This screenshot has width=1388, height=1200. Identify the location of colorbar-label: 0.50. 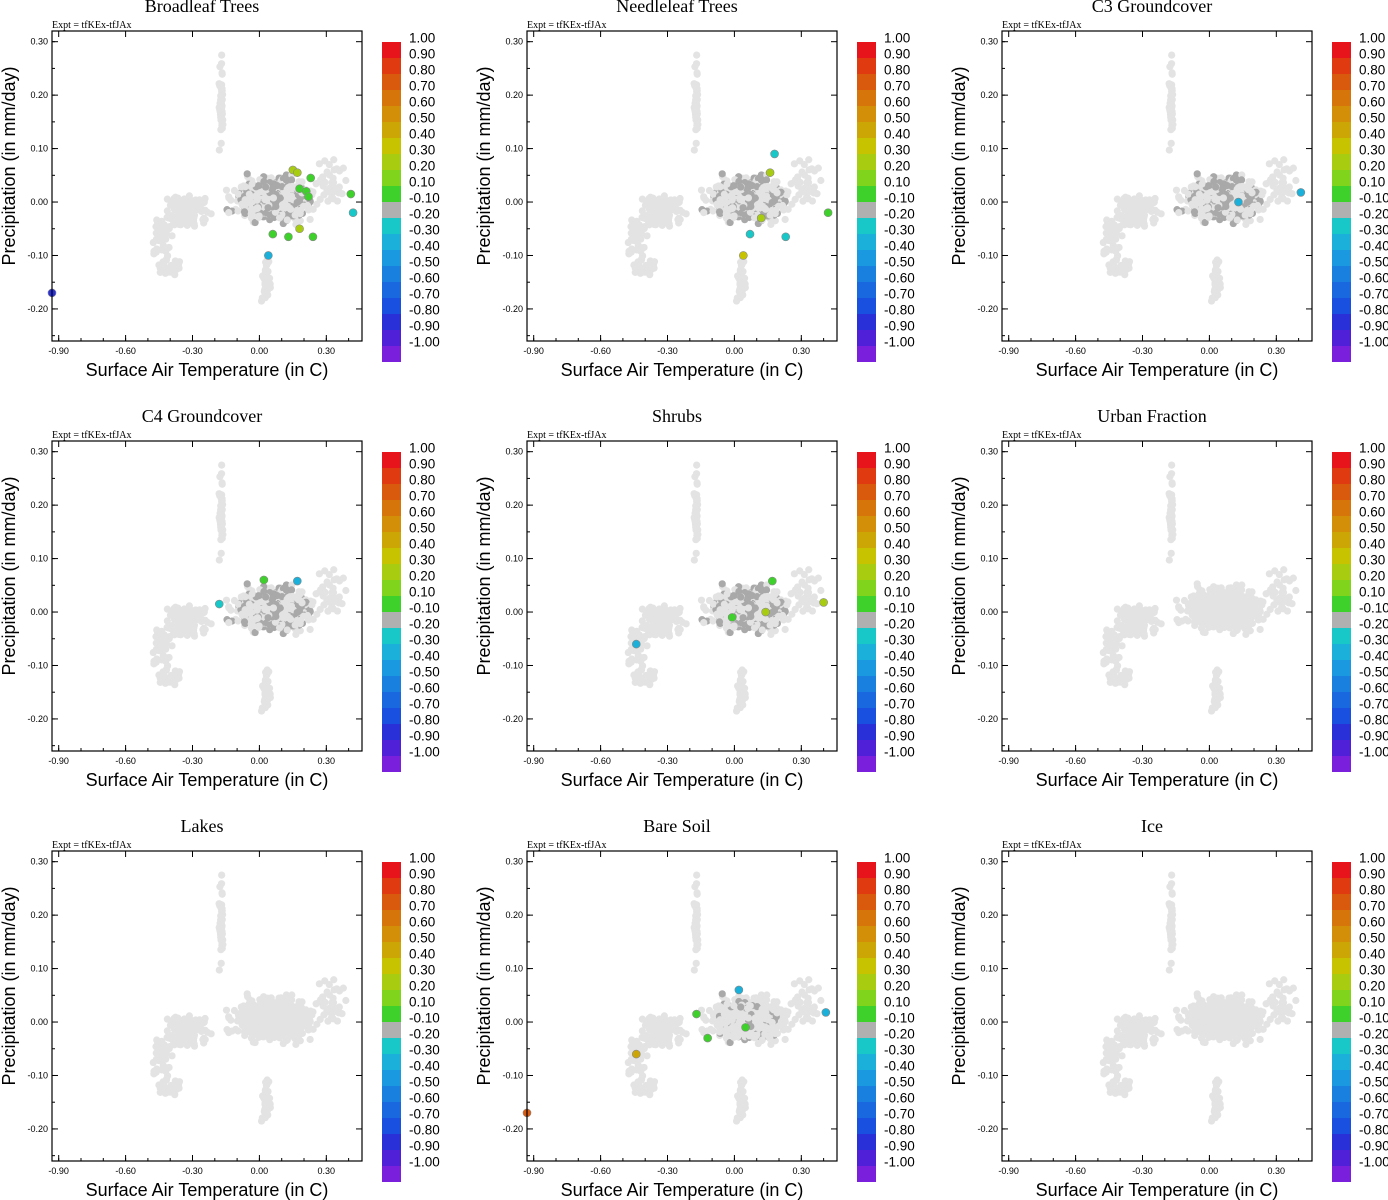
(1372, 118).